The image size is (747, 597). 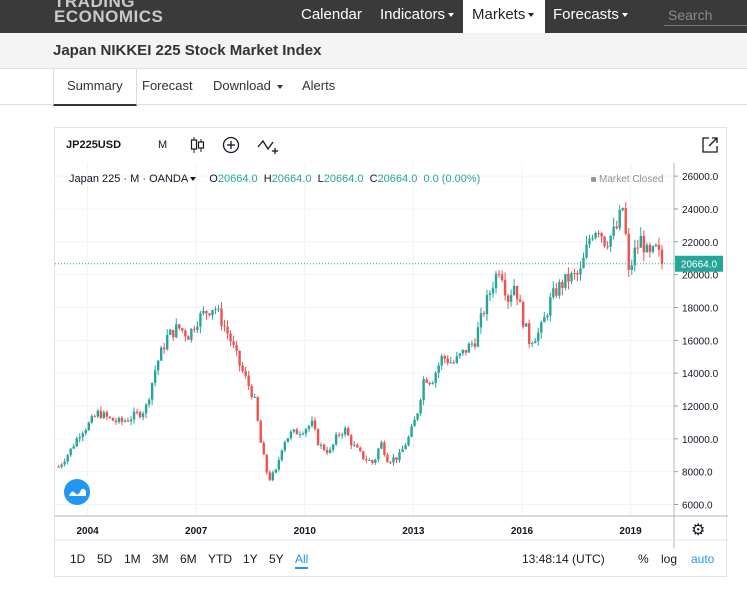 I want to click on nav-calendar: Calendar, so click(x=331, y=16).